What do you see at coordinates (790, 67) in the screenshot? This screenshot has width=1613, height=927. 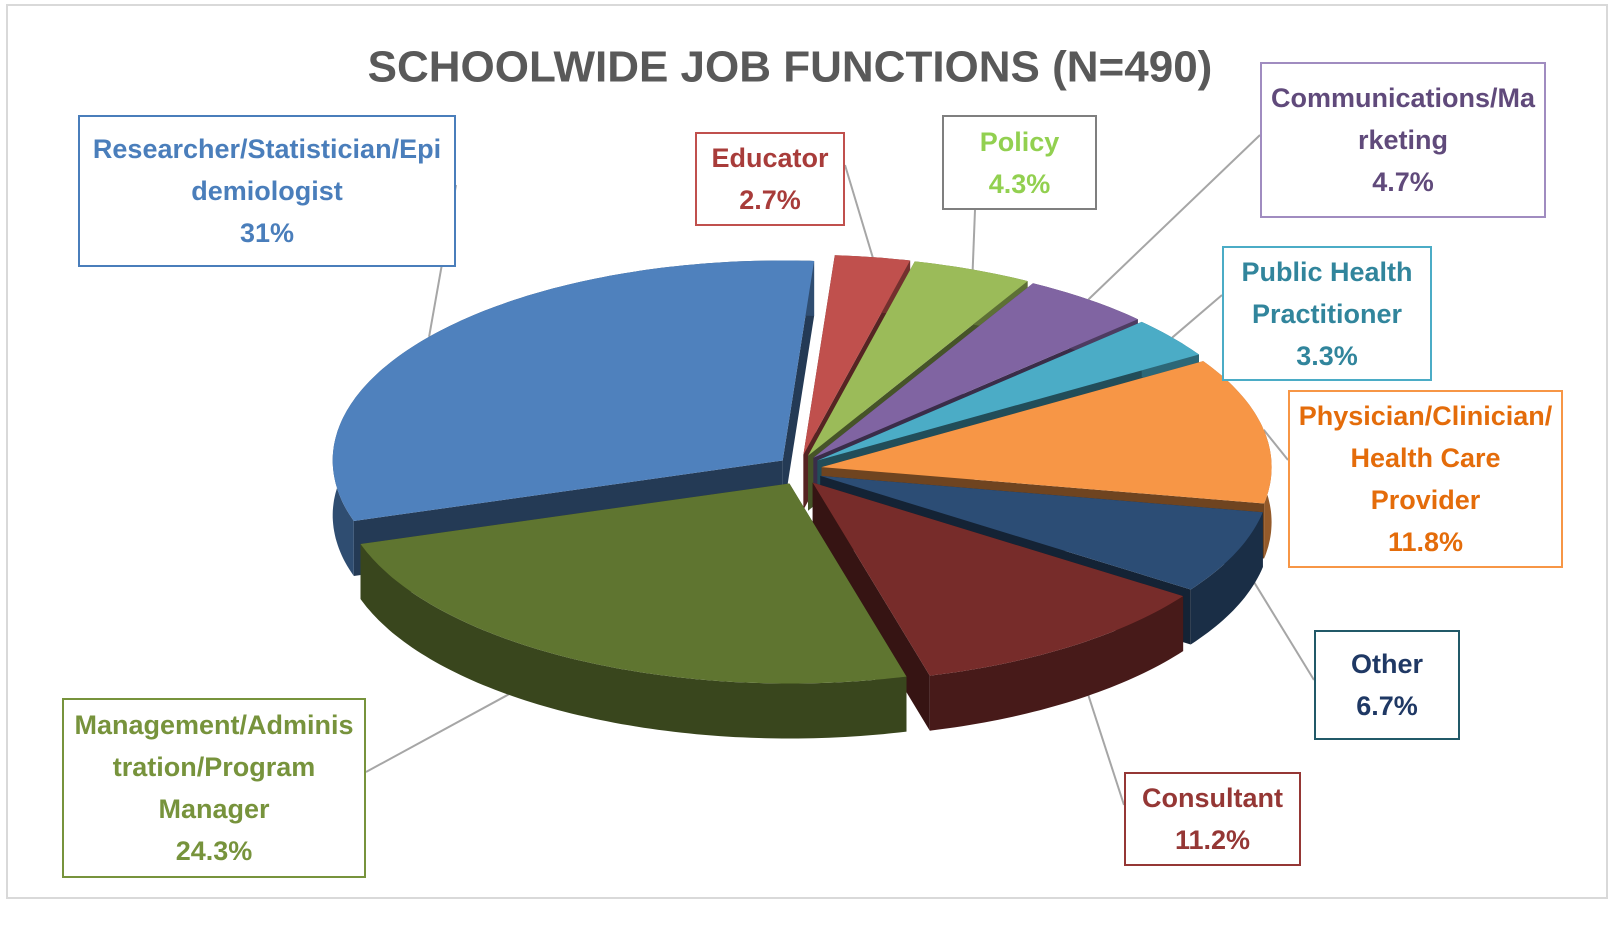 I see `chart-title: SCHOOLWIDE JOB FUNCTIONS (N=490)` at bounding box center [790, 67].